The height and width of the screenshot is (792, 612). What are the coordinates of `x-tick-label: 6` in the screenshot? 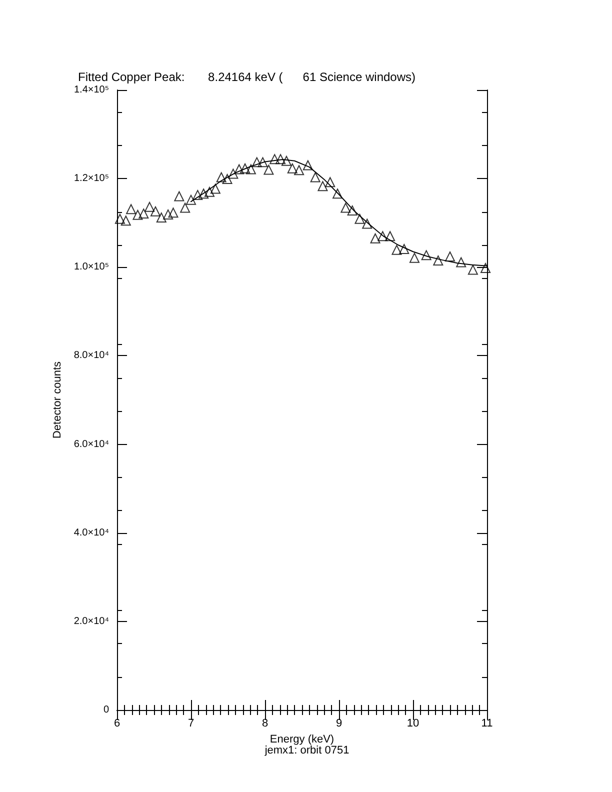 It's located at (117, 724).